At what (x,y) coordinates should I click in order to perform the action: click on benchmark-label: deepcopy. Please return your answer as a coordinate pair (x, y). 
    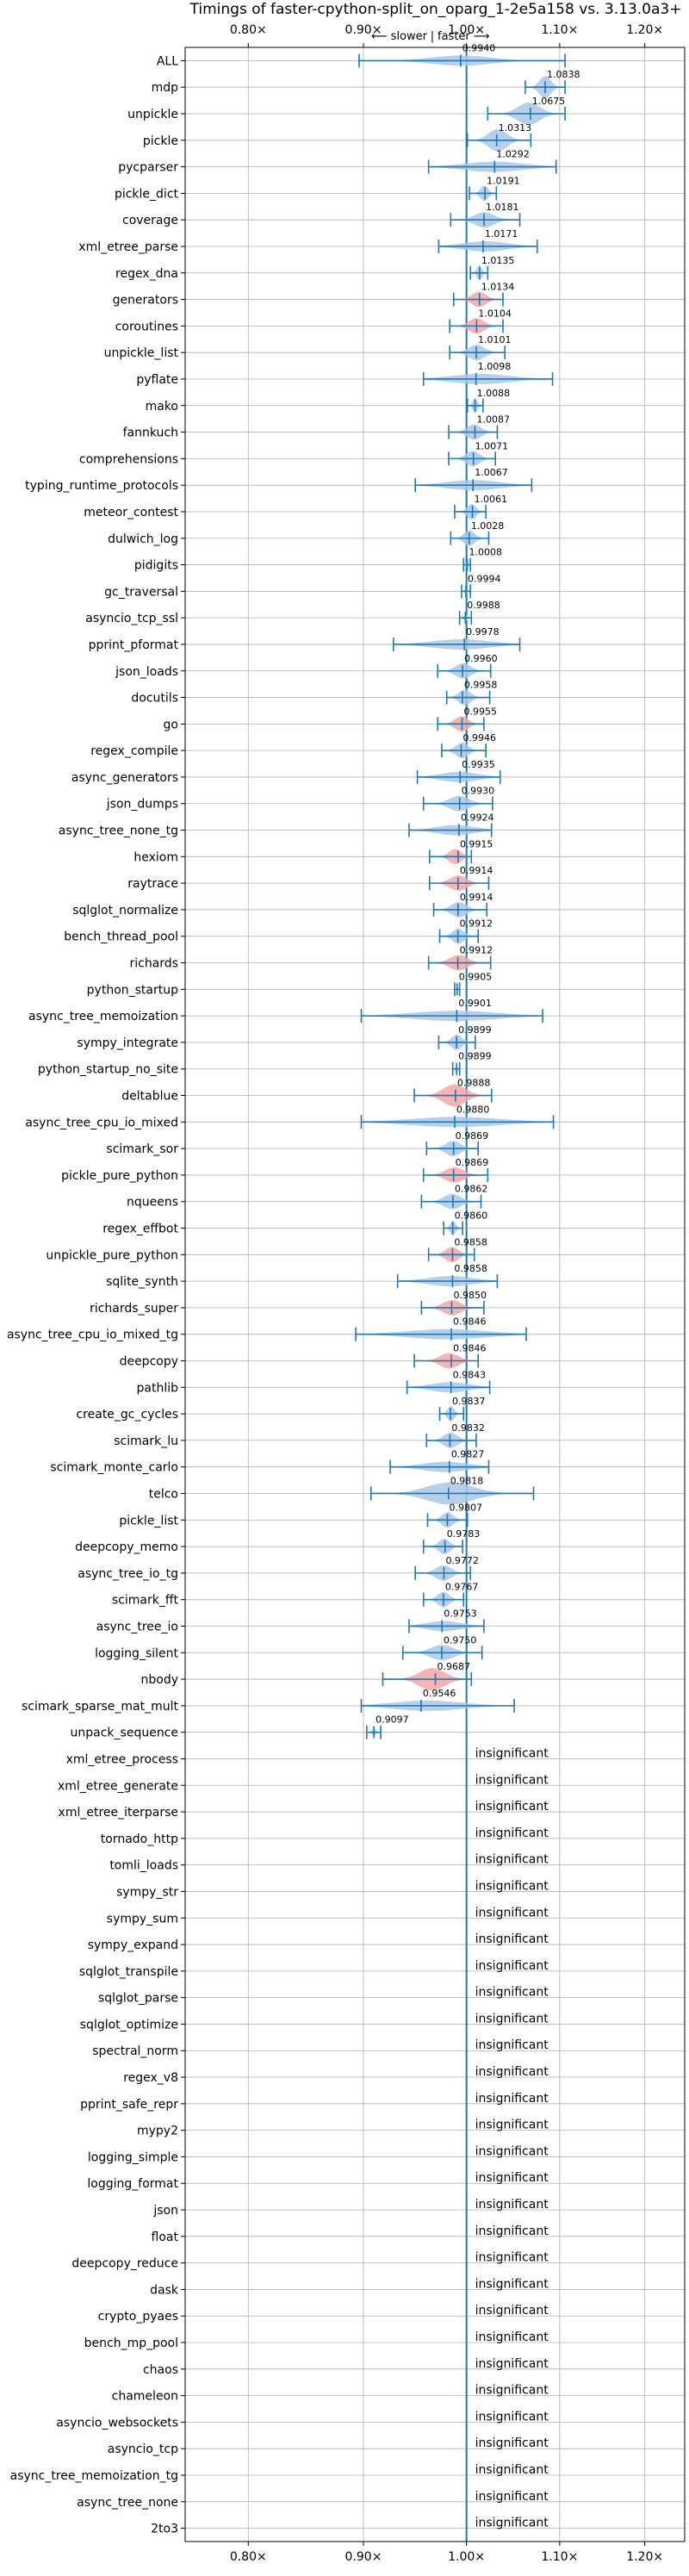
    Looking at the image, I should click on (149, 1361).